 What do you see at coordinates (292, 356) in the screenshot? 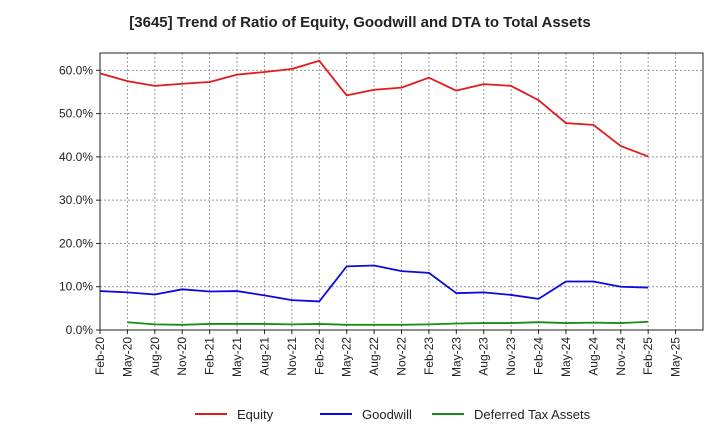
I see `x-tick-label: Nov-21` at bounding box center [292, 356].